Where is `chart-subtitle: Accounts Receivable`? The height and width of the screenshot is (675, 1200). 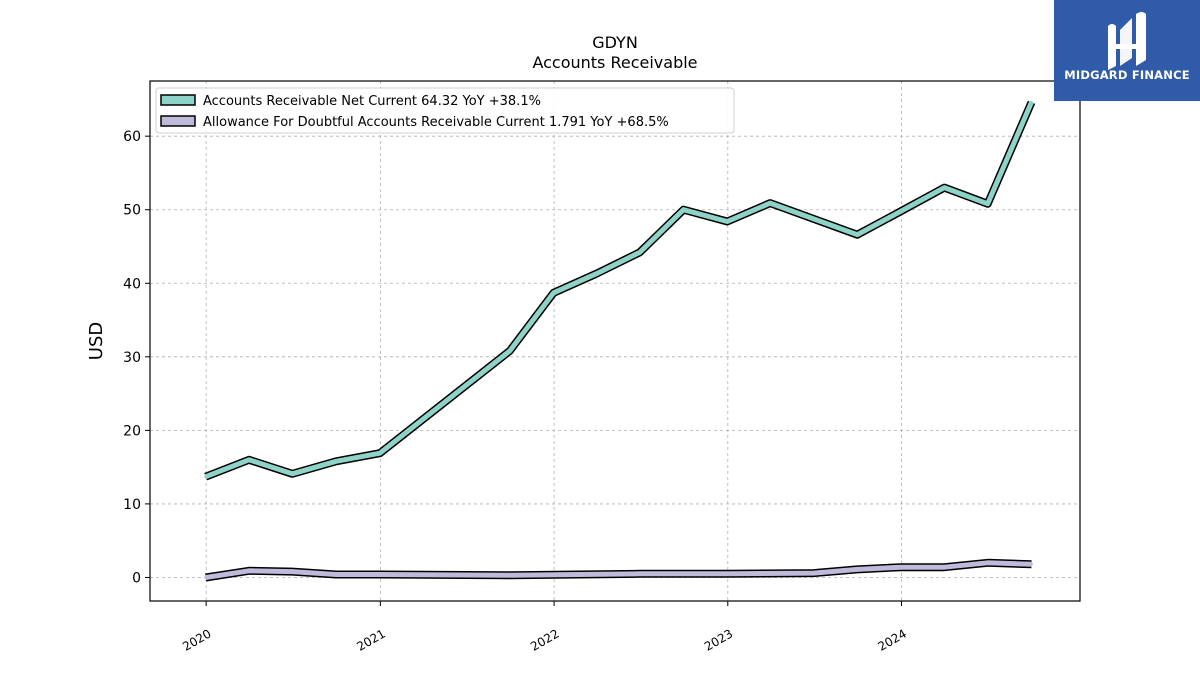
chart-subtitle: Accounts Receivable is located at coordinates (614, 62).